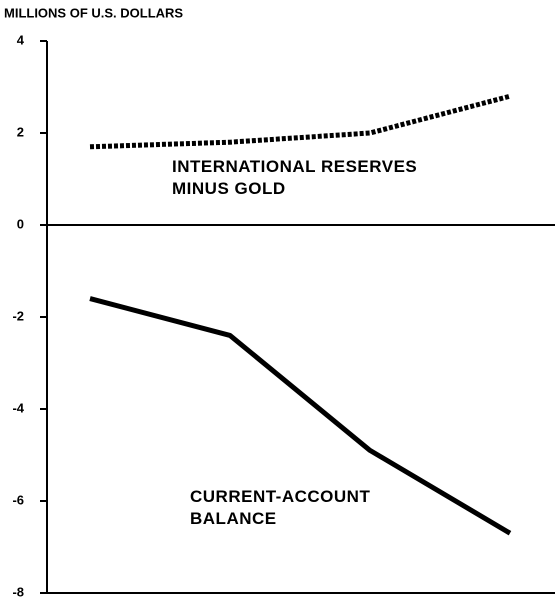 The image size is (555, 601). I want to click on y-tick-label: 0, so click(20, 223).